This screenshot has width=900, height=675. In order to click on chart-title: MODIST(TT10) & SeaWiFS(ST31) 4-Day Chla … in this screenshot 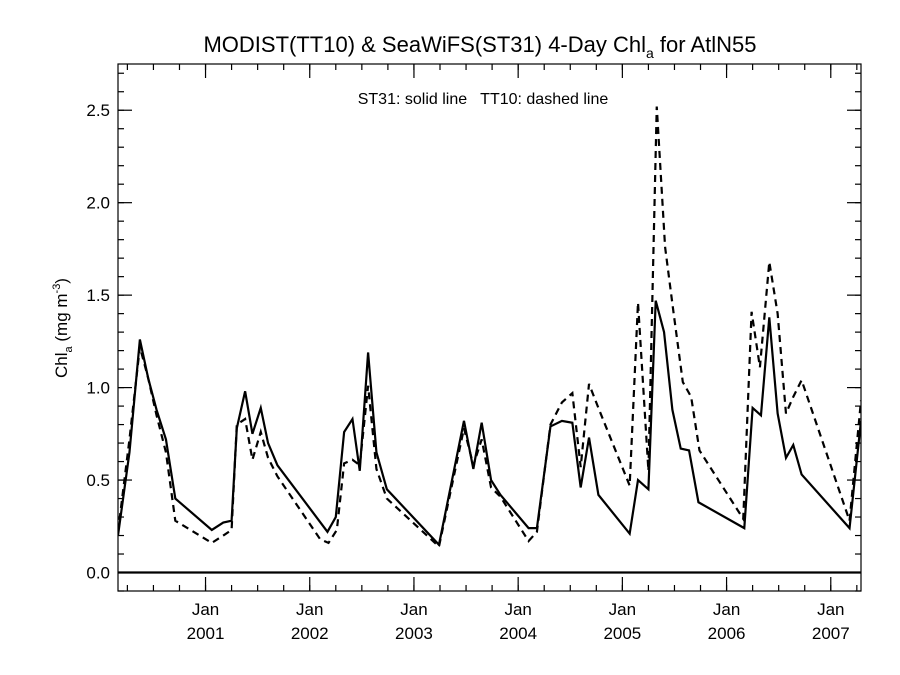, I will do `click(479, 46)`.